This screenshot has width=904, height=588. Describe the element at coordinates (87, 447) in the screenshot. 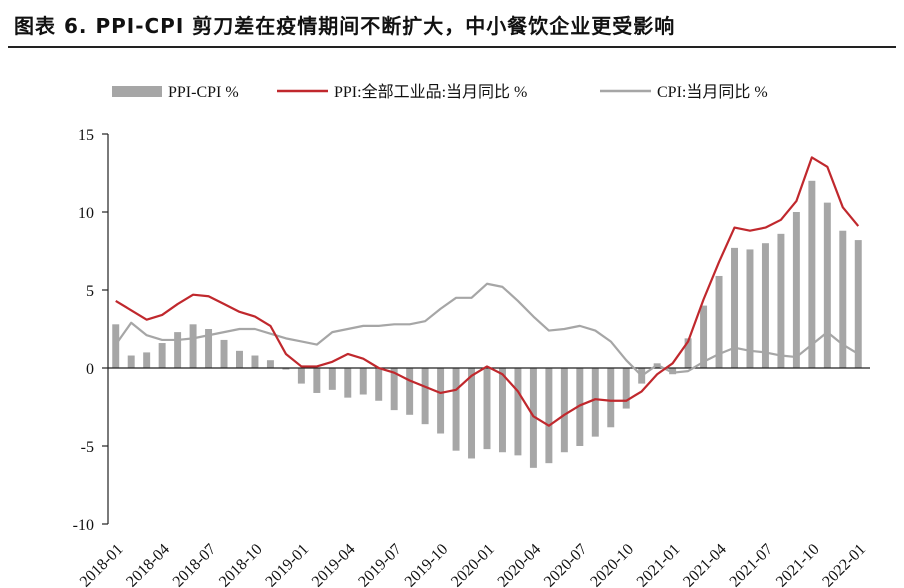

I see `y-tick-label--5: -5` at that location.